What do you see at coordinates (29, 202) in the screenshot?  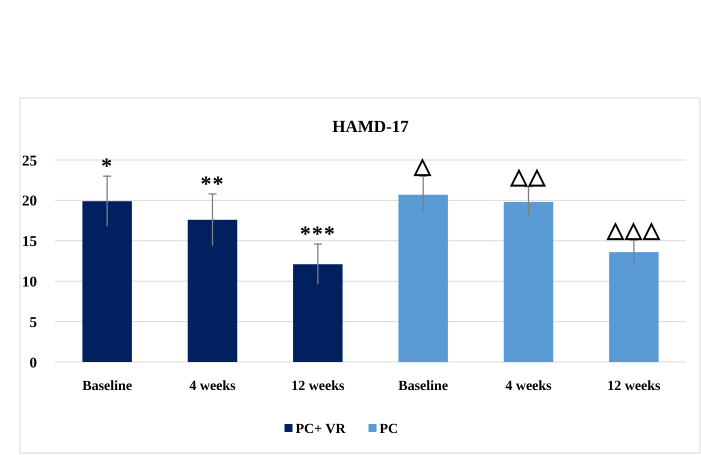 I see `y-tick-label: 20` at bounding box center [29, 202].